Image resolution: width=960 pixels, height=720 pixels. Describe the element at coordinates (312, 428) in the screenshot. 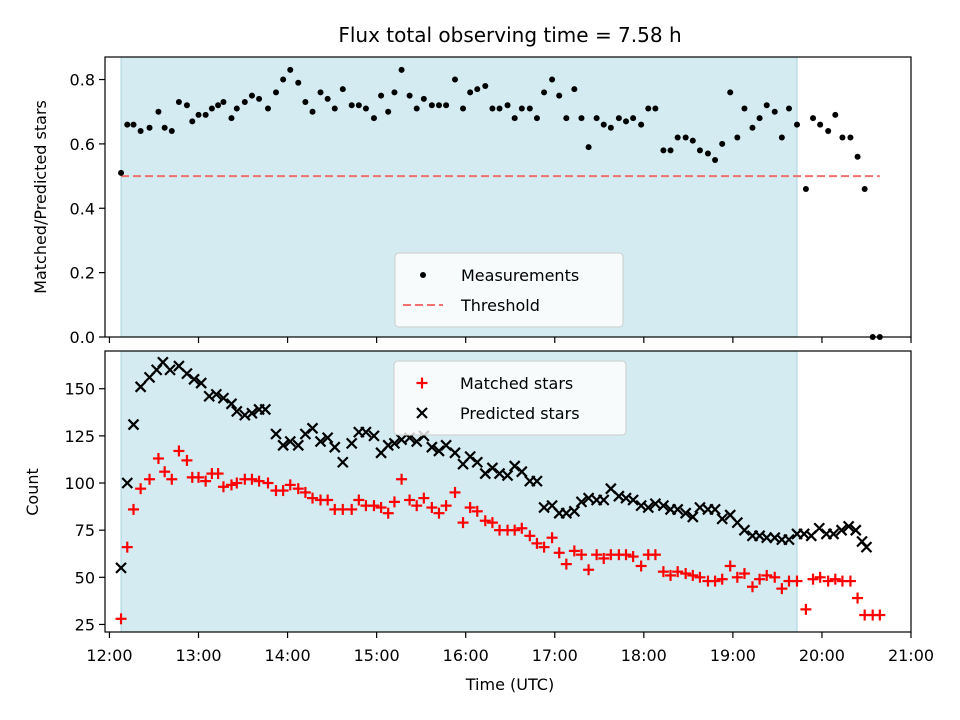

I see `data-point-1-1-26-b` at that location.